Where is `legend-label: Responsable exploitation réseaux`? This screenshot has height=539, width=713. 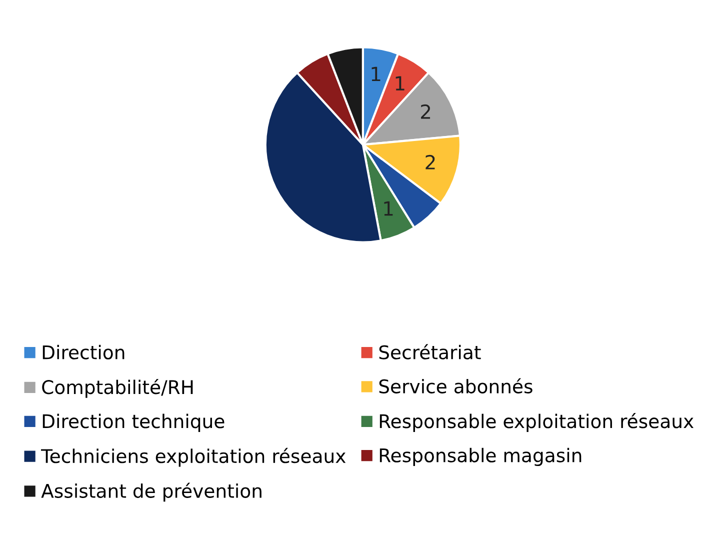
legend-label: Responsable exploitation réseaux is located at coordinates (537, 422).